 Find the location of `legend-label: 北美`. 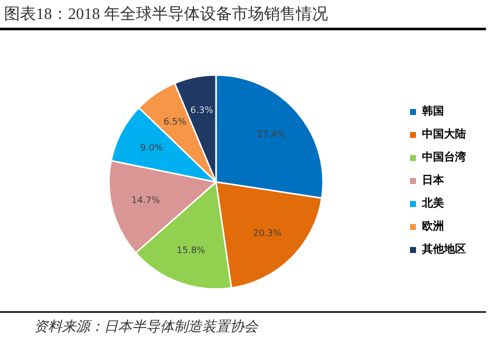

legend-label: 北美 is located at coordinates (432, 203).